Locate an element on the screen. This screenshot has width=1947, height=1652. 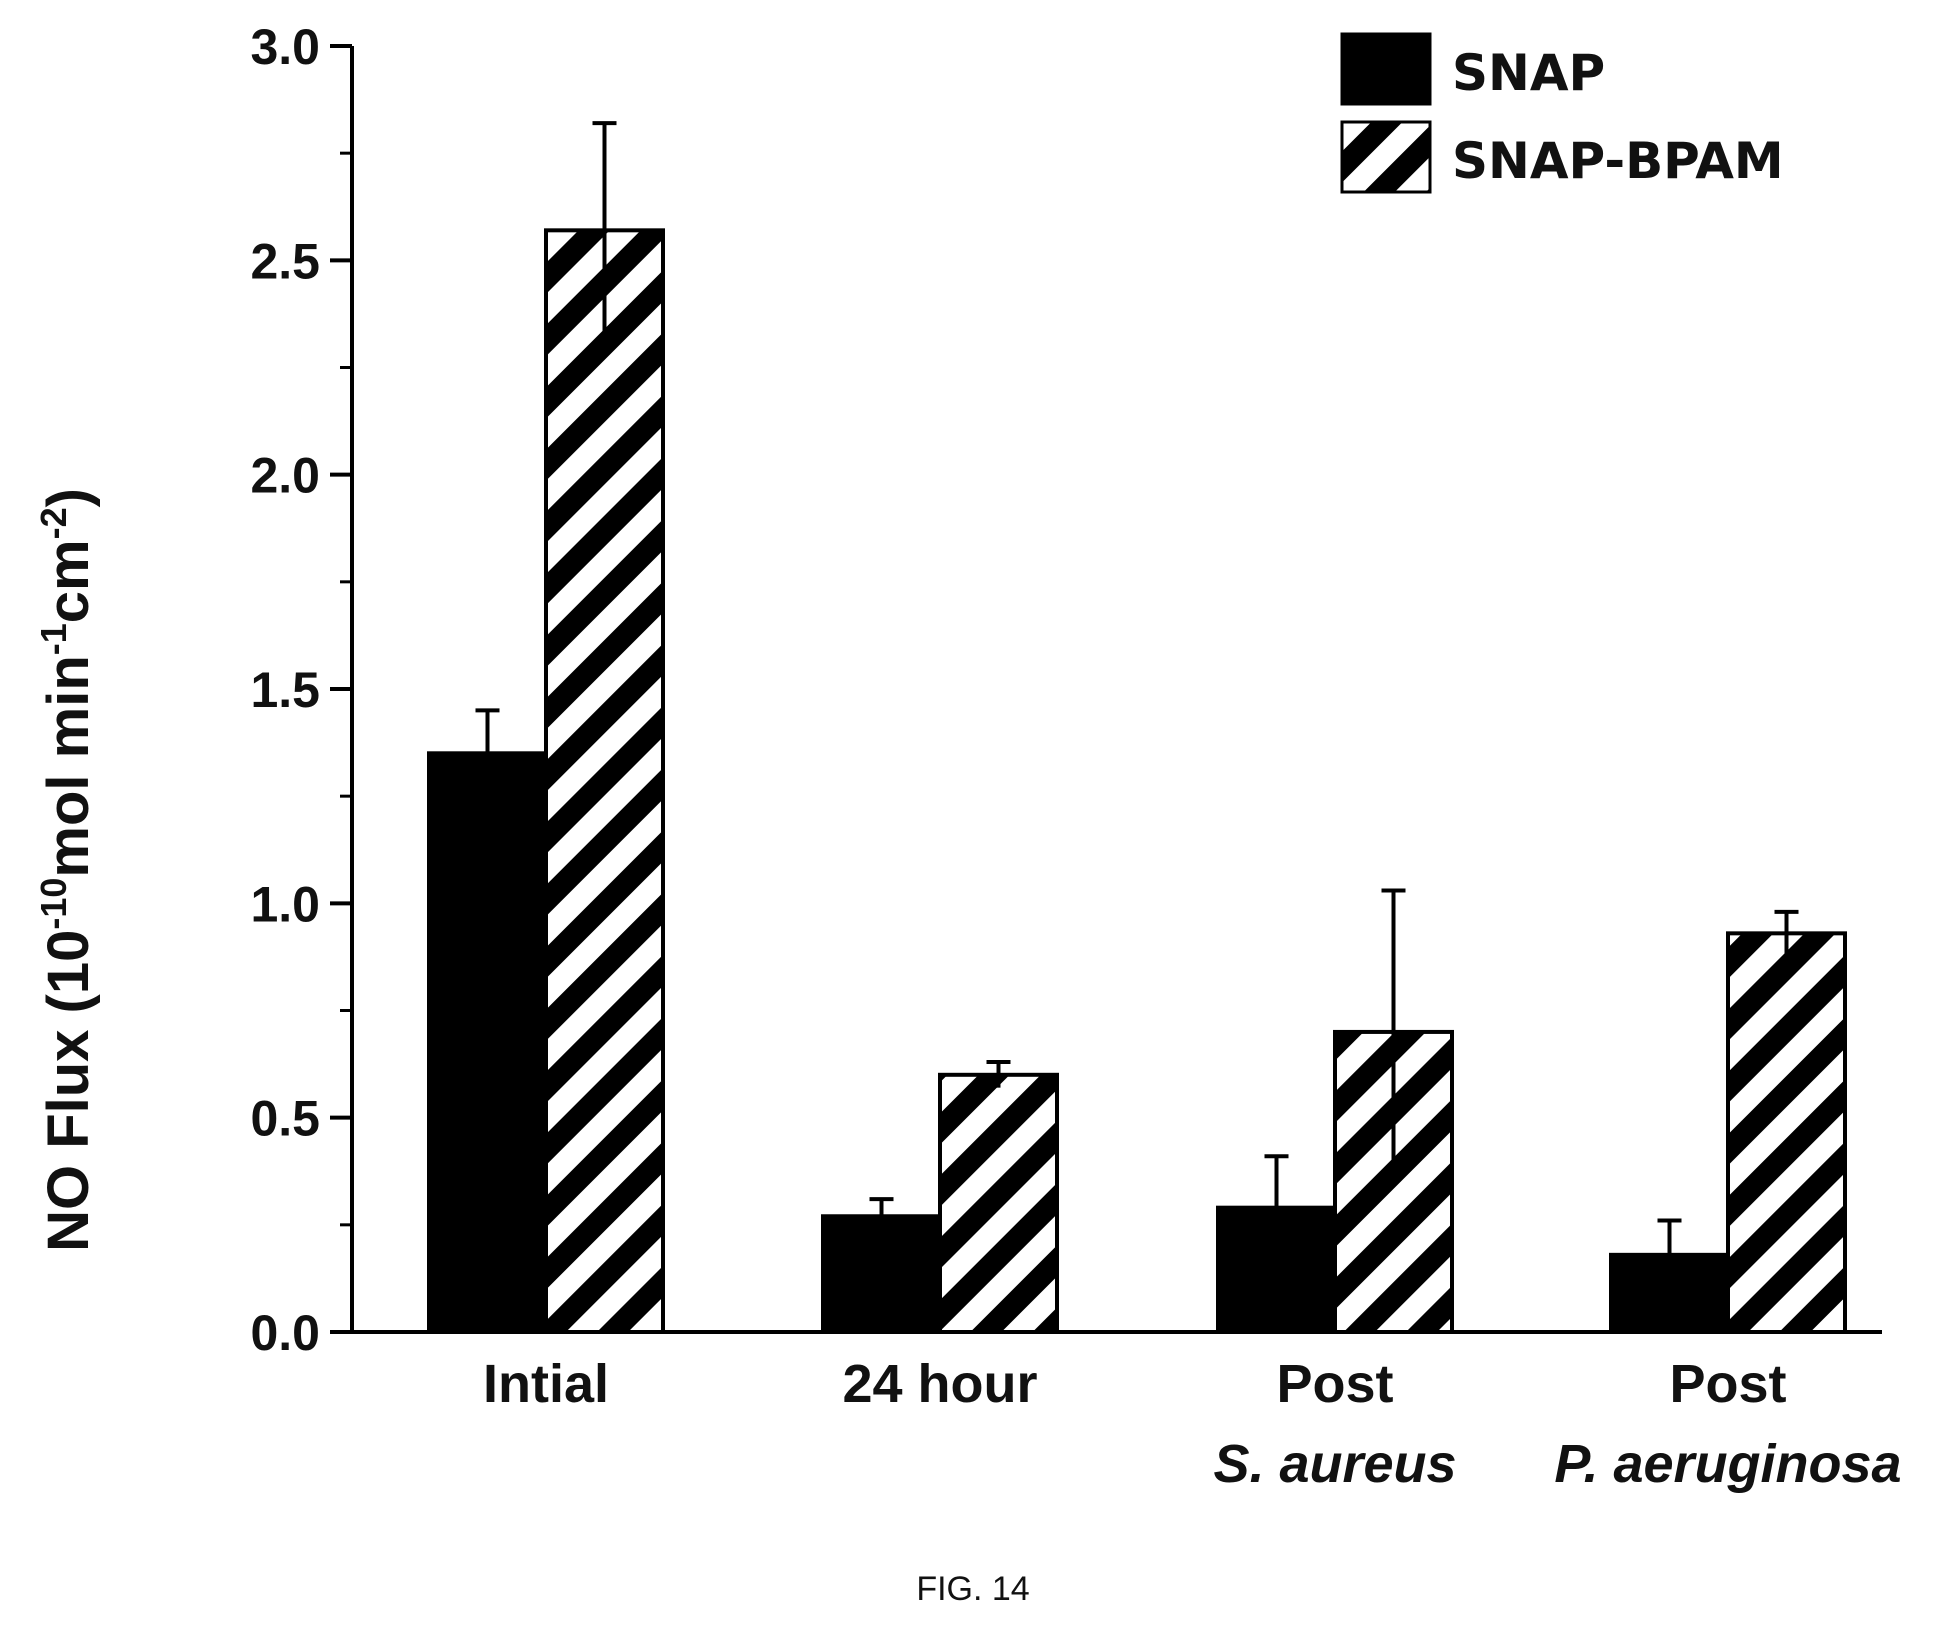
legend-label-snap: SNAP is located at coordinates (1528, 73).